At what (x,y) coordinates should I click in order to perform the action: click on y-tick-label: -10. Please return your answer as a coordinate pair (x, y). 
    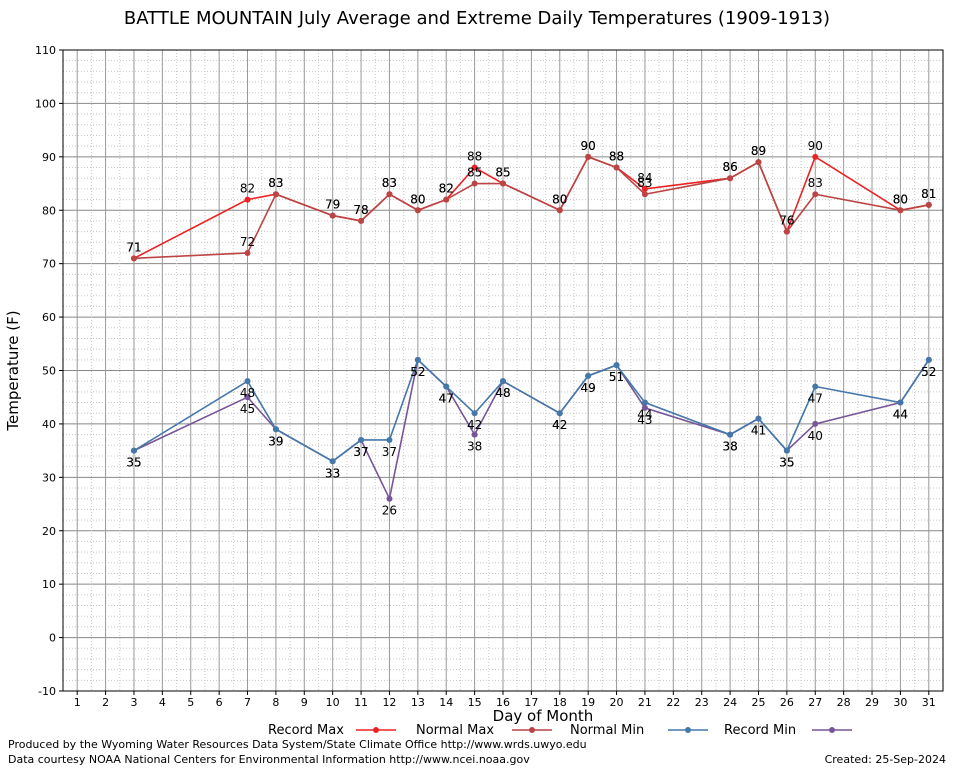
    Looking at the image, I should click on (47, 691).